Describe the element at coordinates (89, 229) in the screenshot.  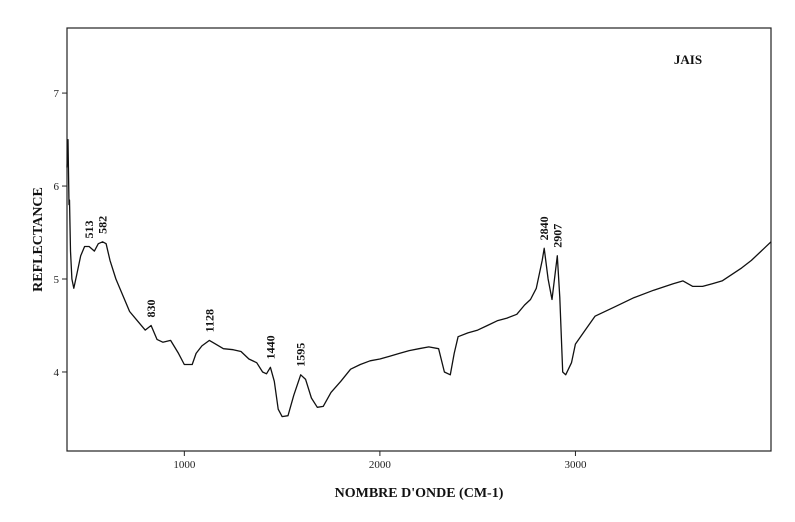
I see `peak-label: 513` at that location.